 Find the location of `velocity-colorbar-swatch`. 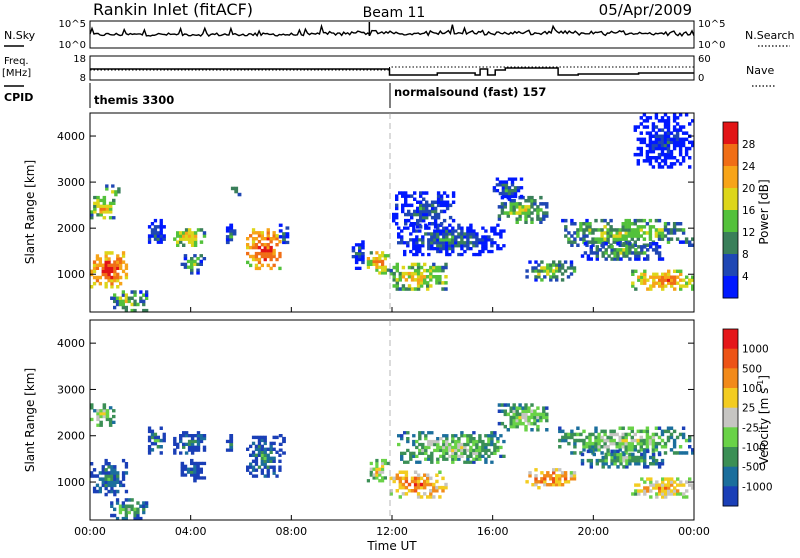

velocity-colorbar-swatch is located at coordinates (730, 437).